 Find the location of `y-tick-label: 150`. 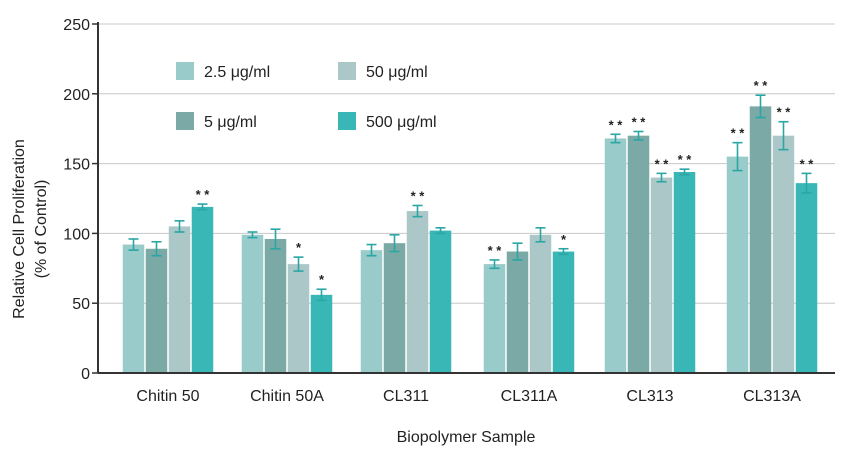

y-tick-label: 150 is located at coordinates (76, 165).